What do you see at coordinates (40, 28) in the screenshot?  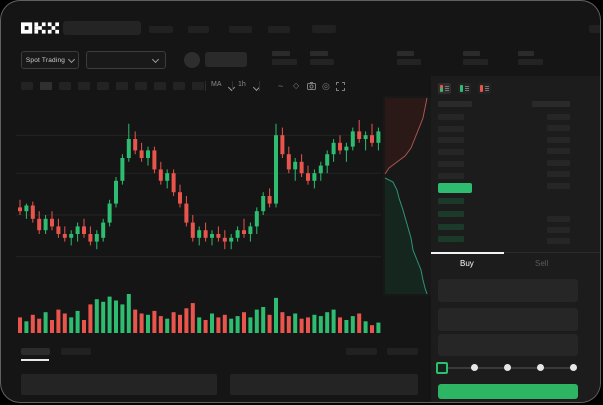 I see `okx-logo` at bounding box center [40, 28].